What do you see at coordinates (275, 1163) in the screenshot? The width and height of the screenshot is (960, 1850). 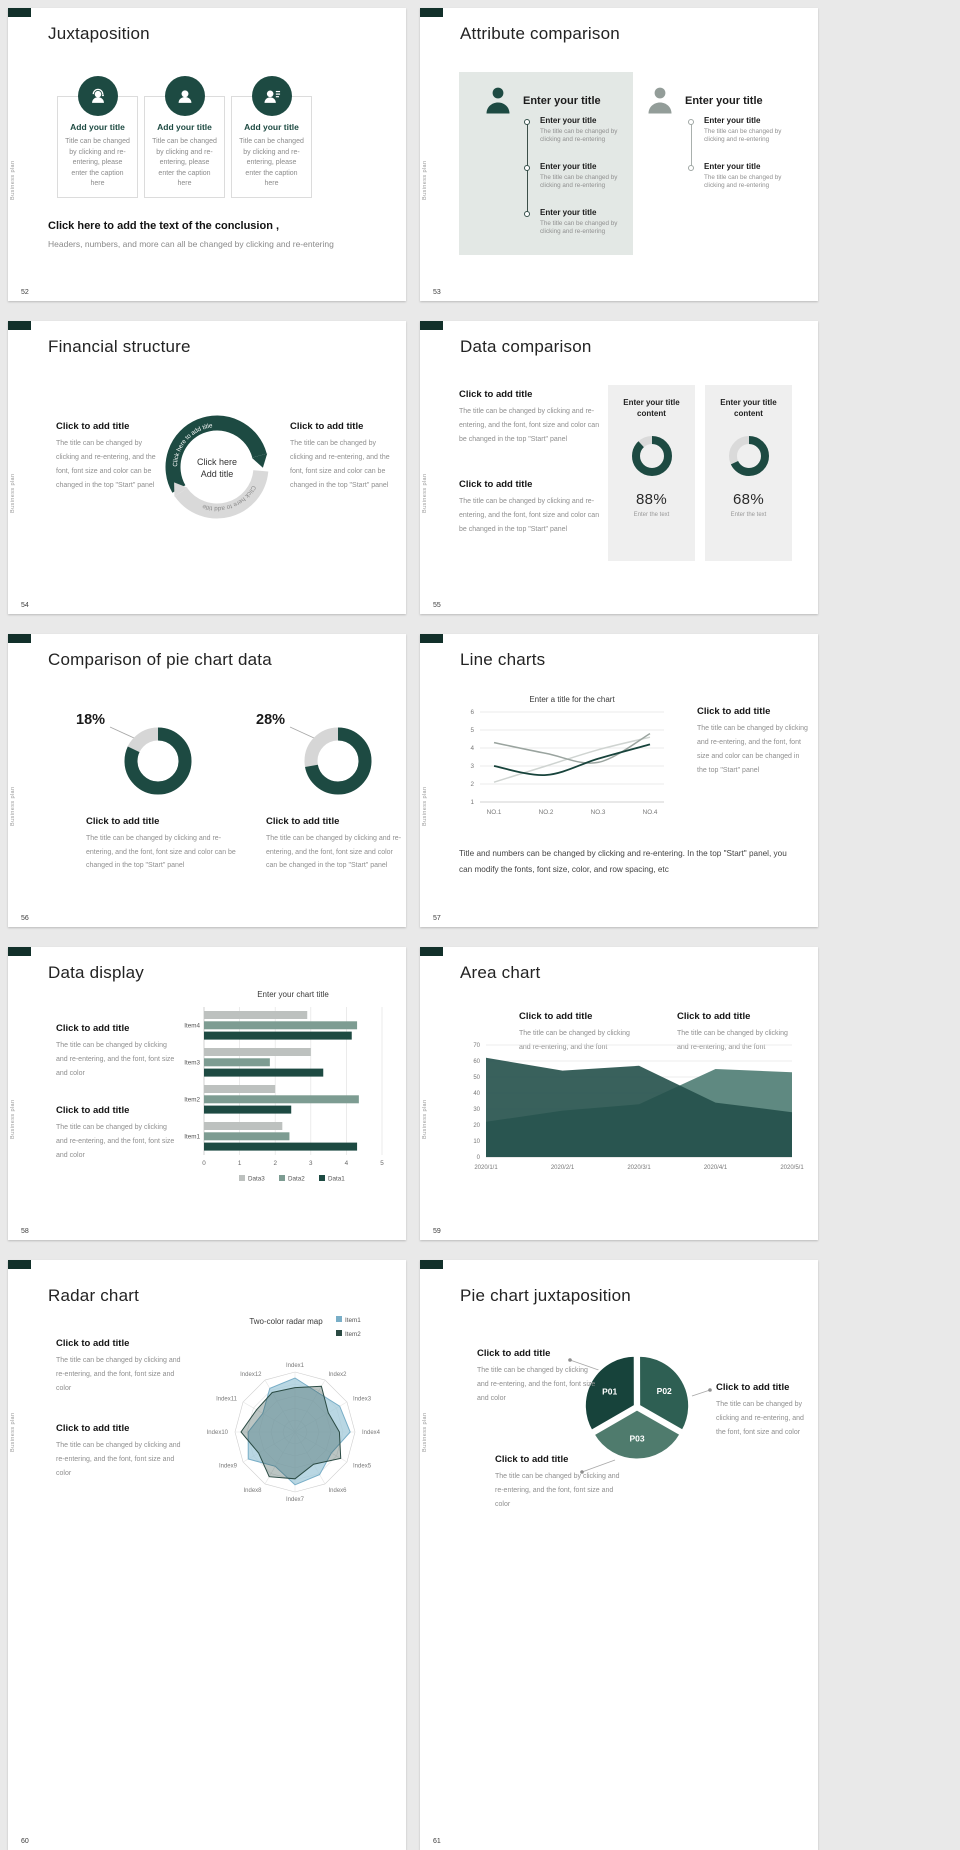 I see `svg-text: 2` at bounding box center [275, 1163].